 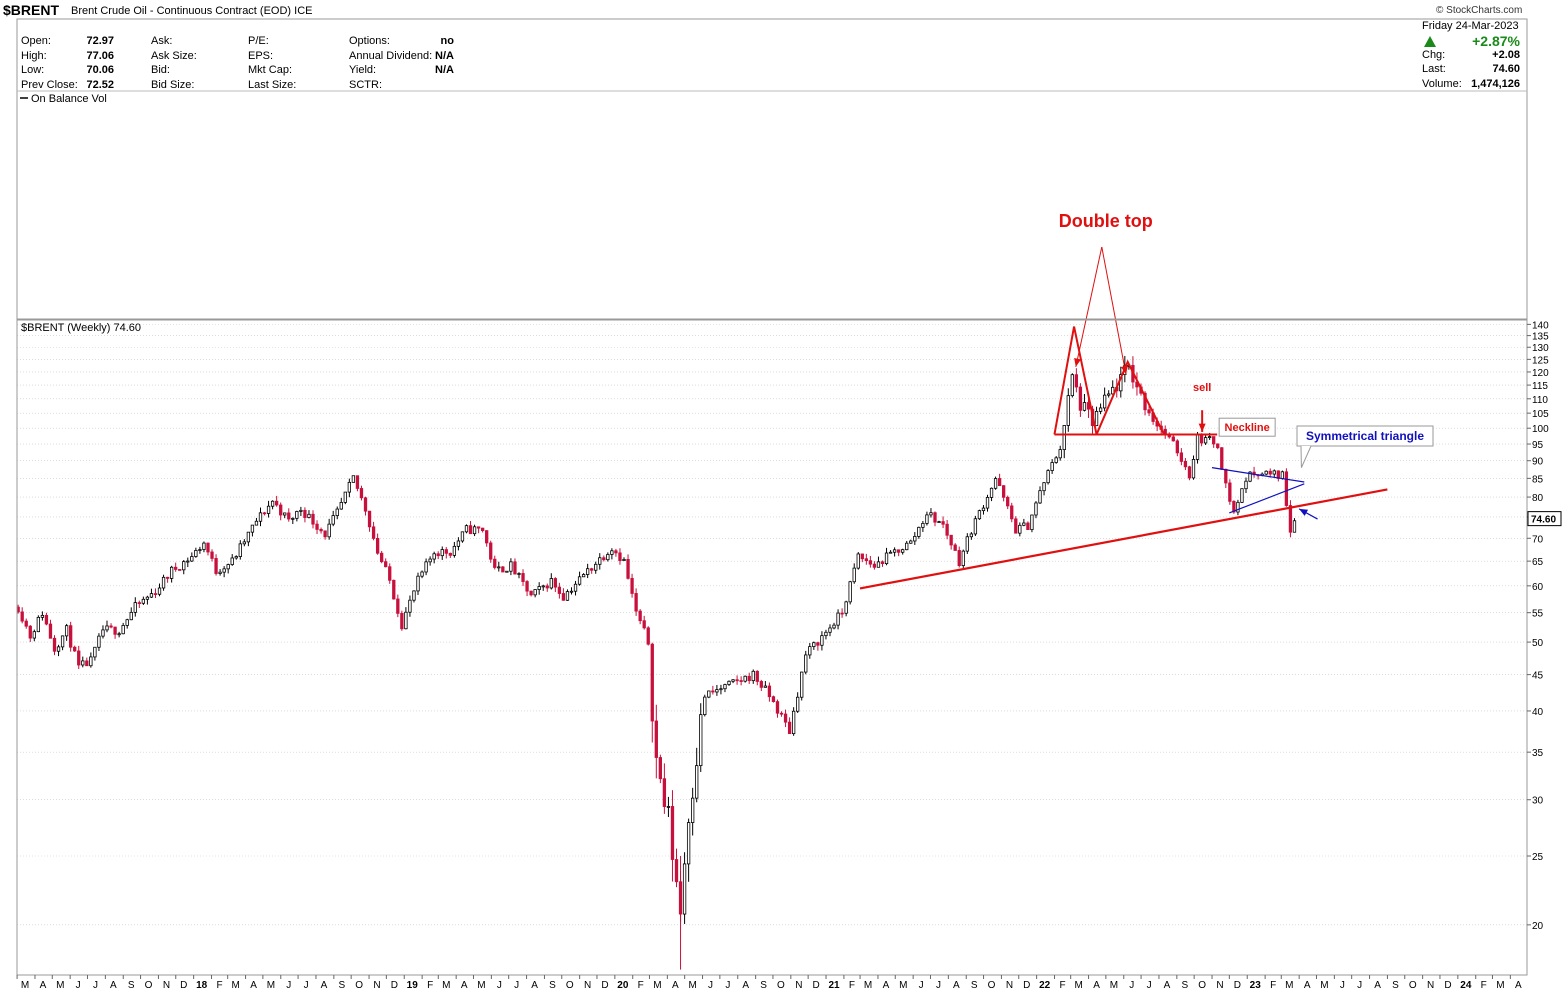 What do you see at coordinates (1466, 985) in the screenshot?
I see `x-tick-label: 24` at bounding box center [1466, 985].